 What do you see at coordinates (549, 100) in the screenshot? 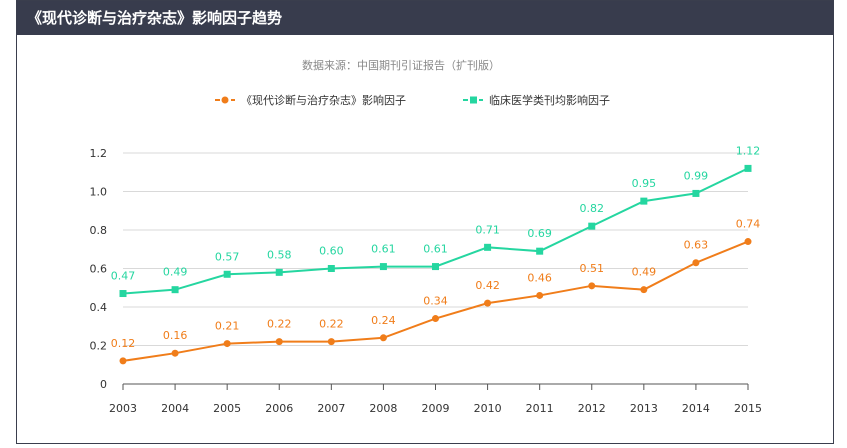
I see `legend-label: 临床医学类刊均影响因子` at bounding box center [549, 100].